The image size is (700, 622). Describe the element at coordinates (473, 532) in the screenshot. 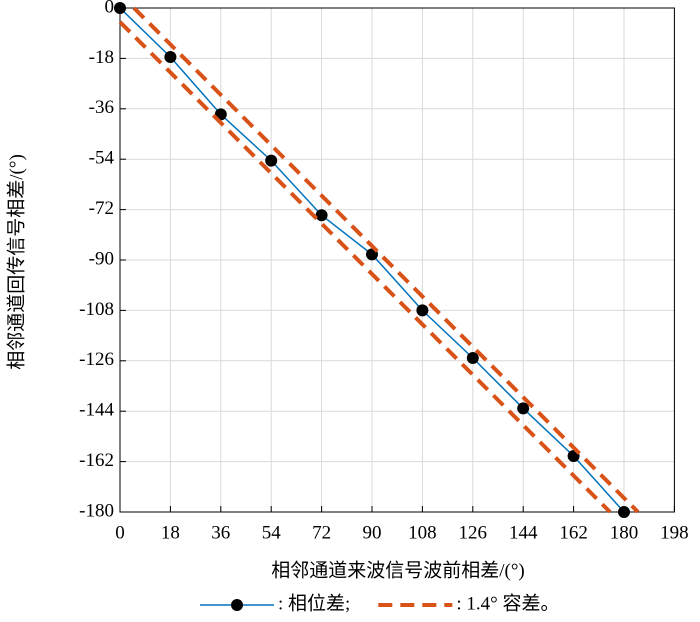

I see `x-tick-label: 126` at that location.